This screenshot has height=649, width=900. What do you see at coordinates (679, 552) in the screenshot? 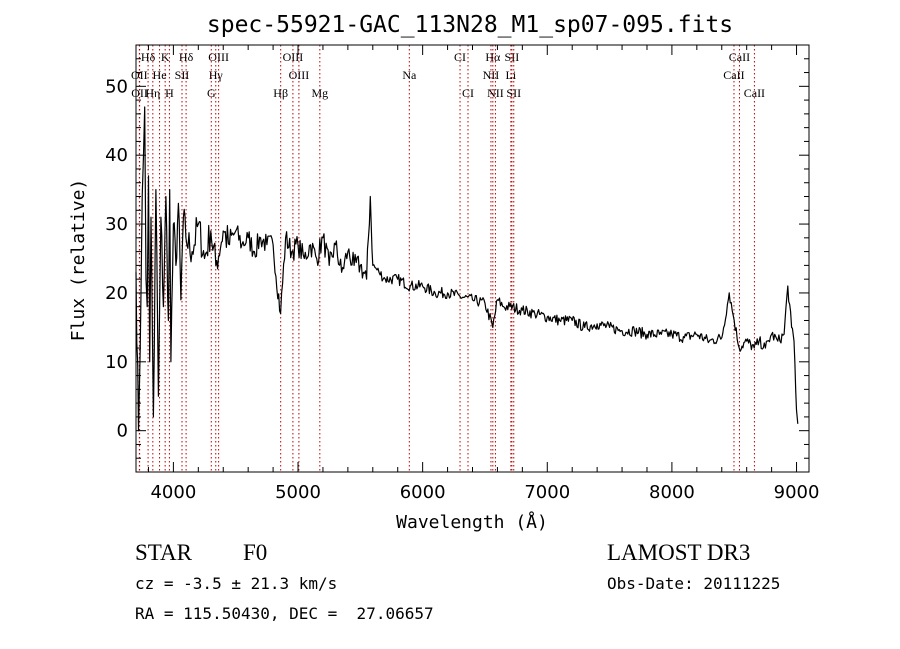
I see `survey-name: LAMOST DR3` at bounding box center [679, 552].